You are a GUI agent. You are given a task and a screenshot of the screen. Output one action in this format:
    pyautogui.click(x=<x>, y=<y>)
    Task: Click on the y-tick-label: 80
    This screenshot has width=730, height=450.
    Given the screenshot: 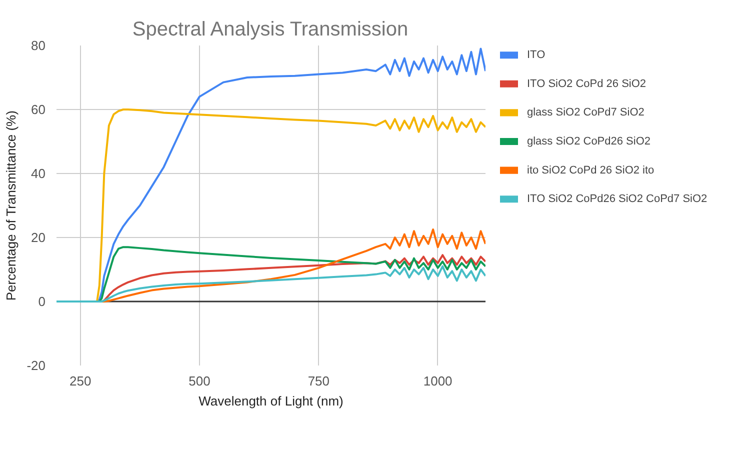 What is the action you would take?
    pyautogui.click(x=38, y=45)
    